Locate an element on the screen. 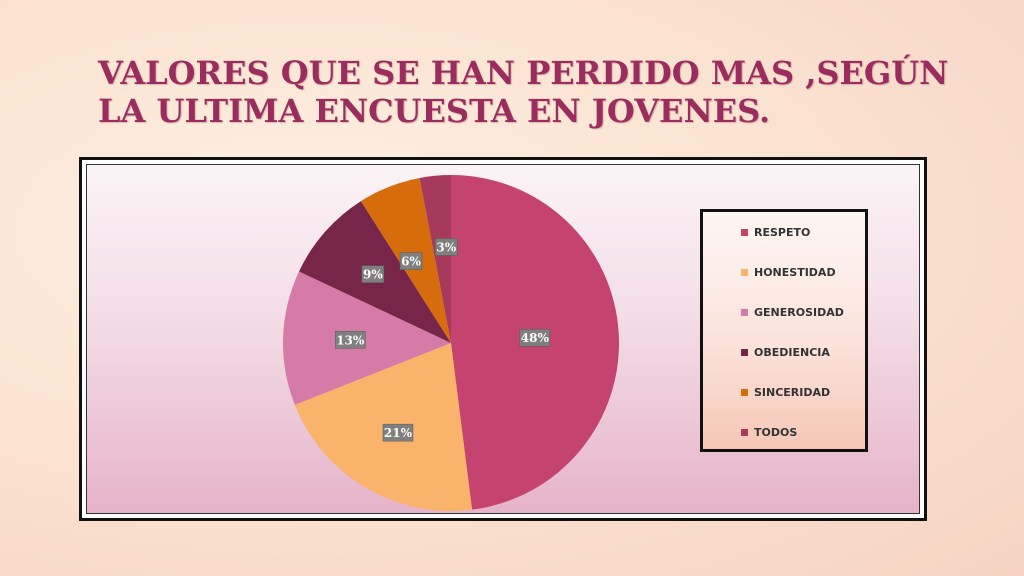 This screenshot has width=1024, height=576. pie-slice-todos is located at coordinates (435, 259).